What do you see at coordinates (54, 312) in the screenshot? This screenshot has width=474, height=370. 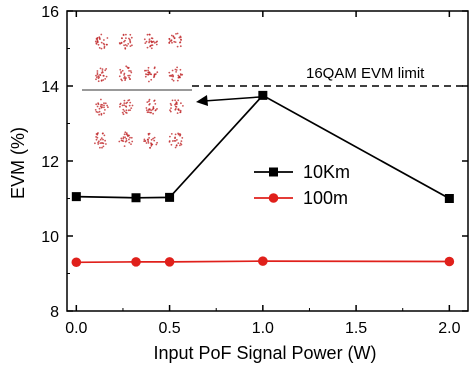 I see `y-tick-label: 8` at bounding box center [54, 312].